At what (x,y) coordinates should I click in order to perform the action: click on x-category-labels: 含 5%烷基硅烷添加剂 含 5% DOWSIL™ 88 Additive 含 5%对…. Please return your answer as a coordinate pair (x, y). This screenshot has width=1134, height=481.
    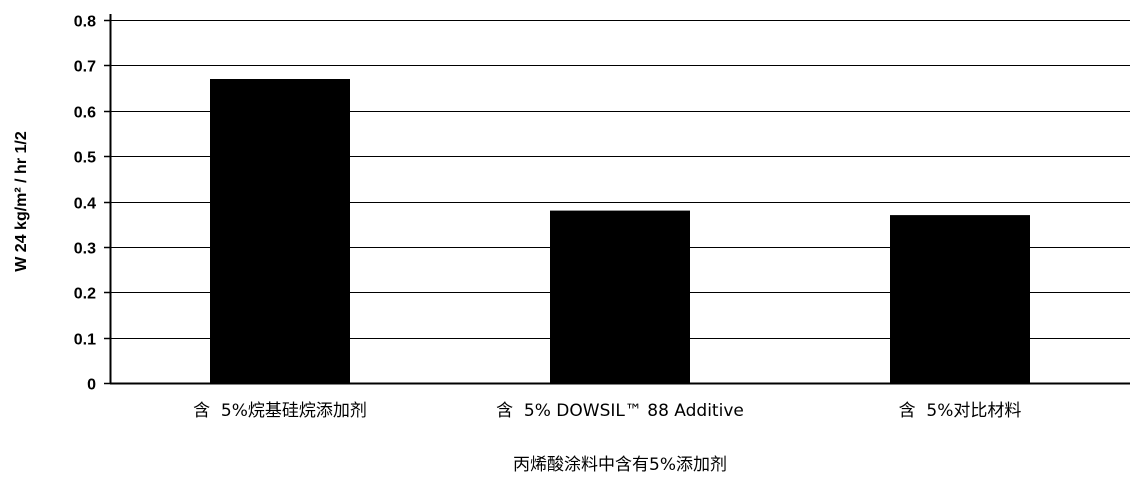
    Looking at the image, I should click on (607, 411).